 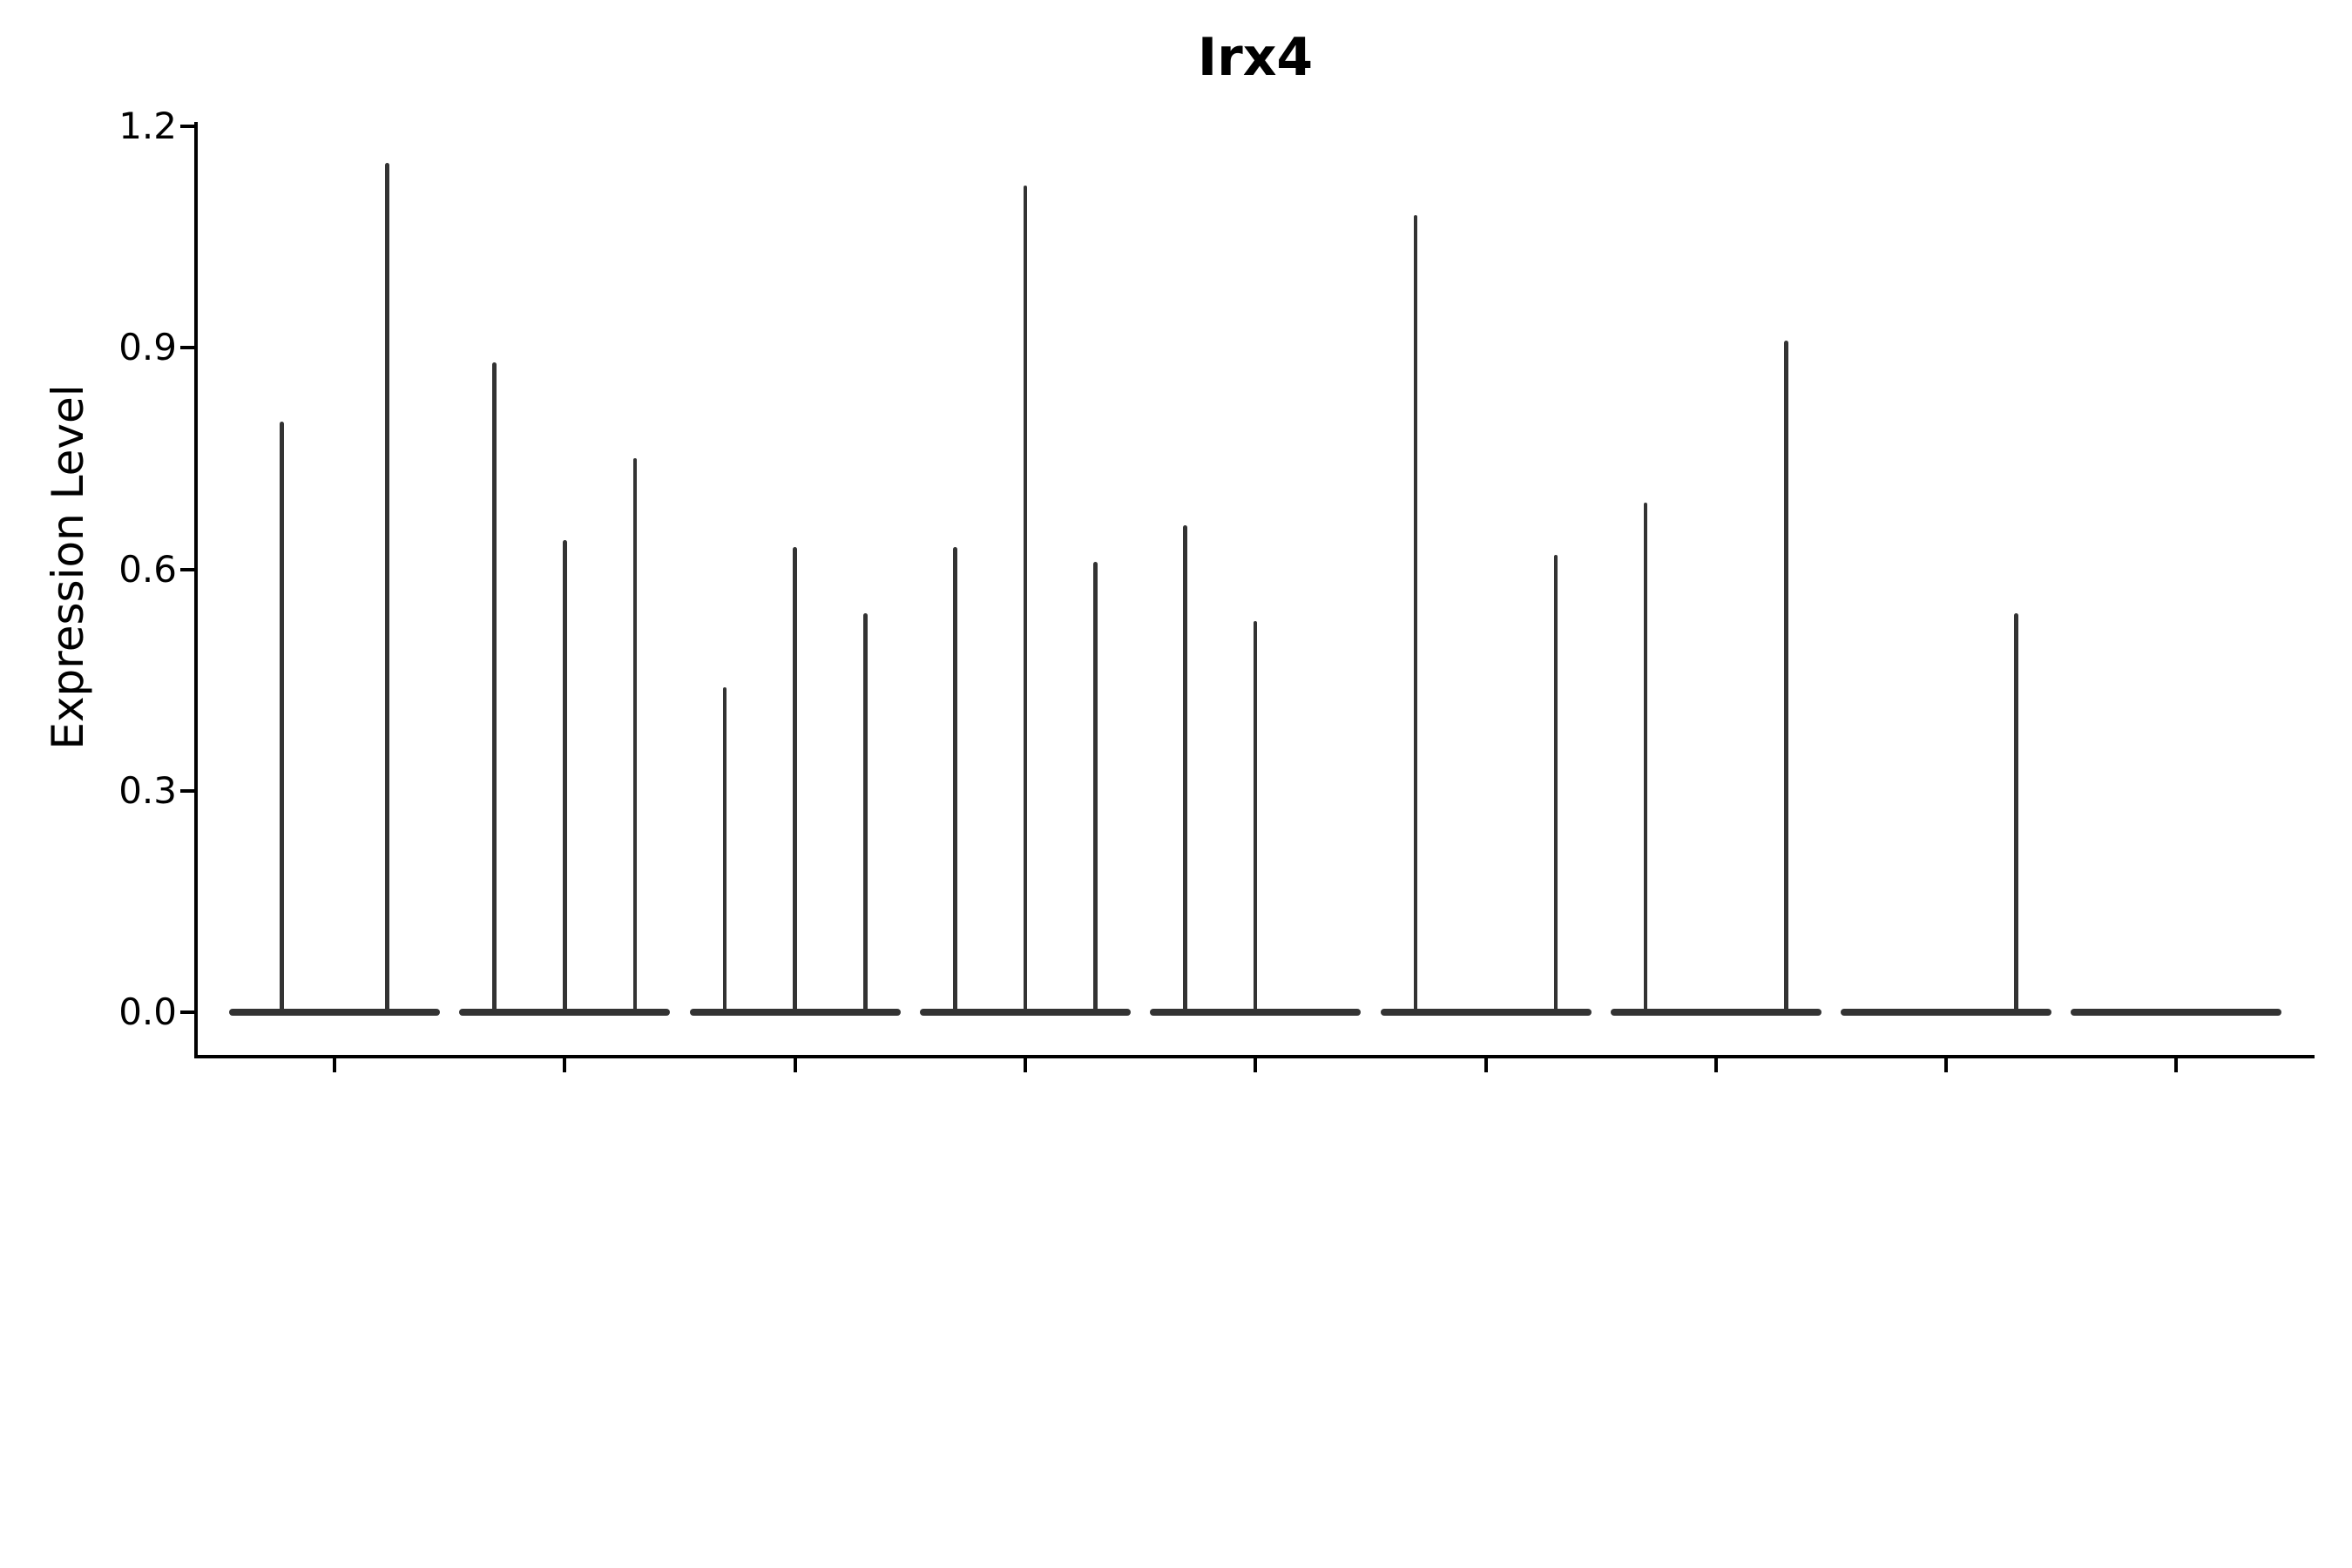 What do you see at coordinates (1255, 58) in the screenshot?
I see `chart-title: Irx4` at bounding box center [1255, 58].